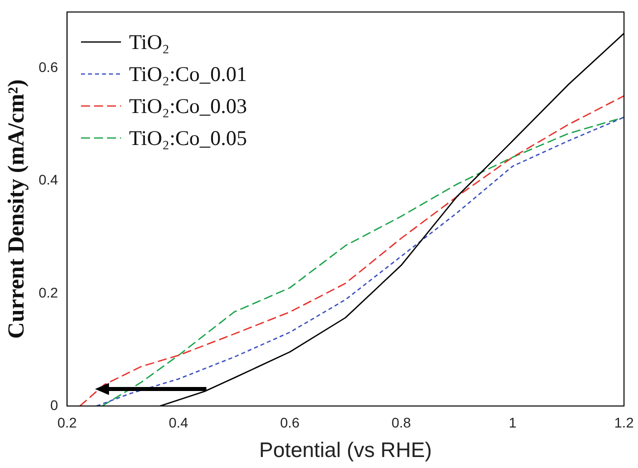  I want to click on x-tick-label: 0.2, so click(67, 422).